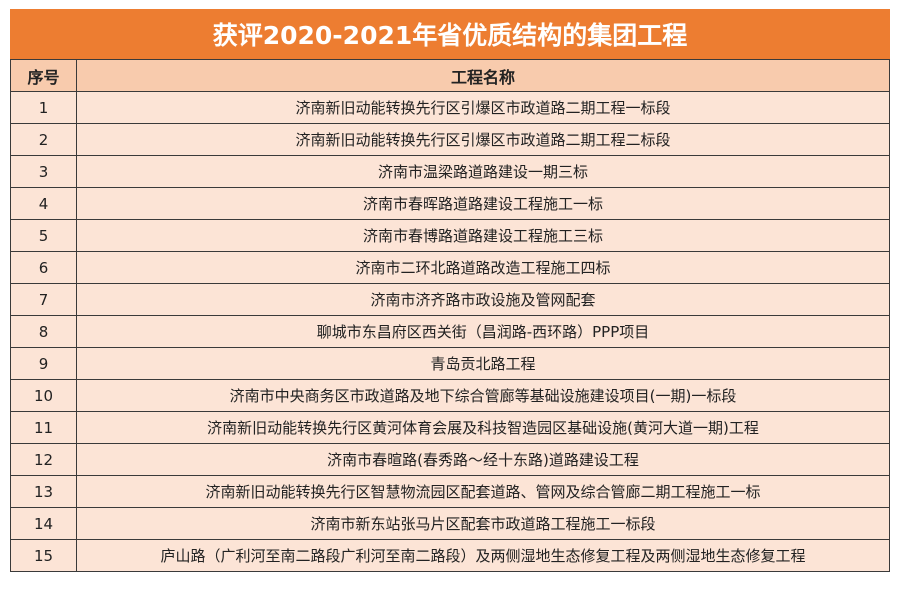  What do you see at coordinates (43, 299) in the screenshot?
I see `row-index: 7` at bounding box center [43, 299].